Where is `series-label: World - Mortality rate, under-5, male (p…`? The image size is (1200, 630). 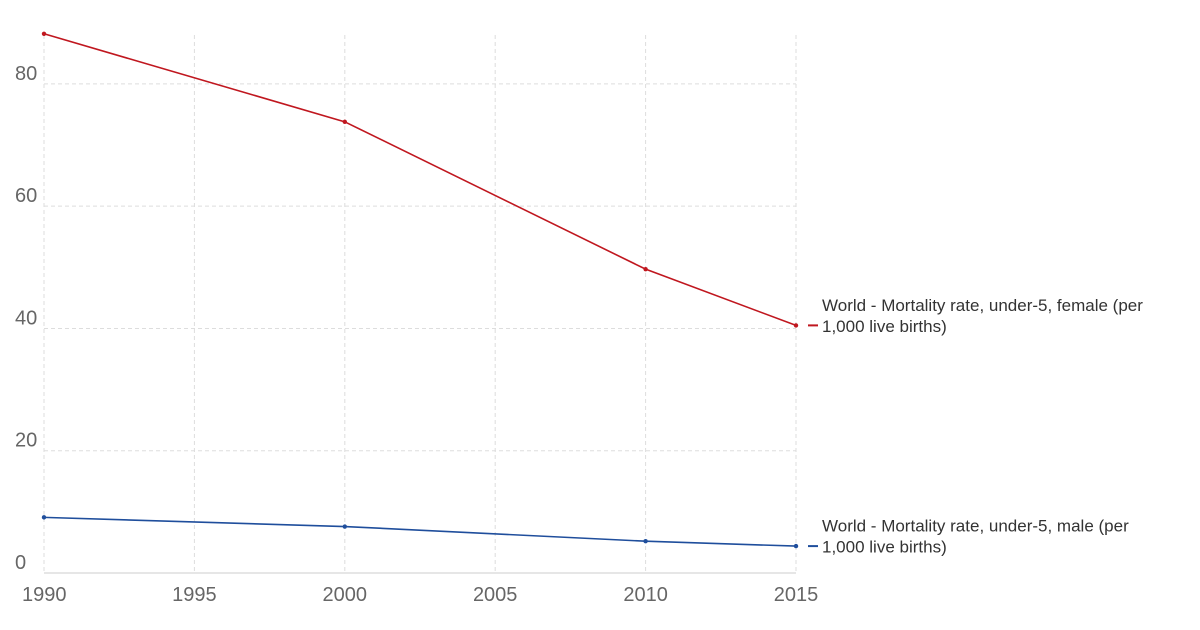 series-label: World - Mortality rate, under-5, male (p… is located at coordinates (975, 526).